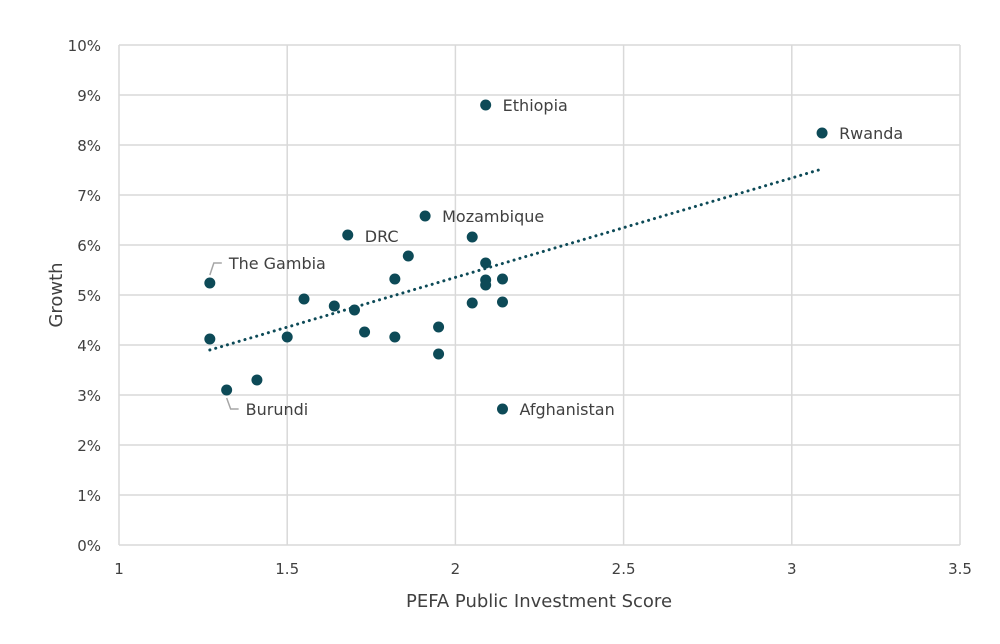  What do you see at coordinates (89, 446) in the screenshot?
I see `y-tick-label: 2%` at bounding box center [89, 446].